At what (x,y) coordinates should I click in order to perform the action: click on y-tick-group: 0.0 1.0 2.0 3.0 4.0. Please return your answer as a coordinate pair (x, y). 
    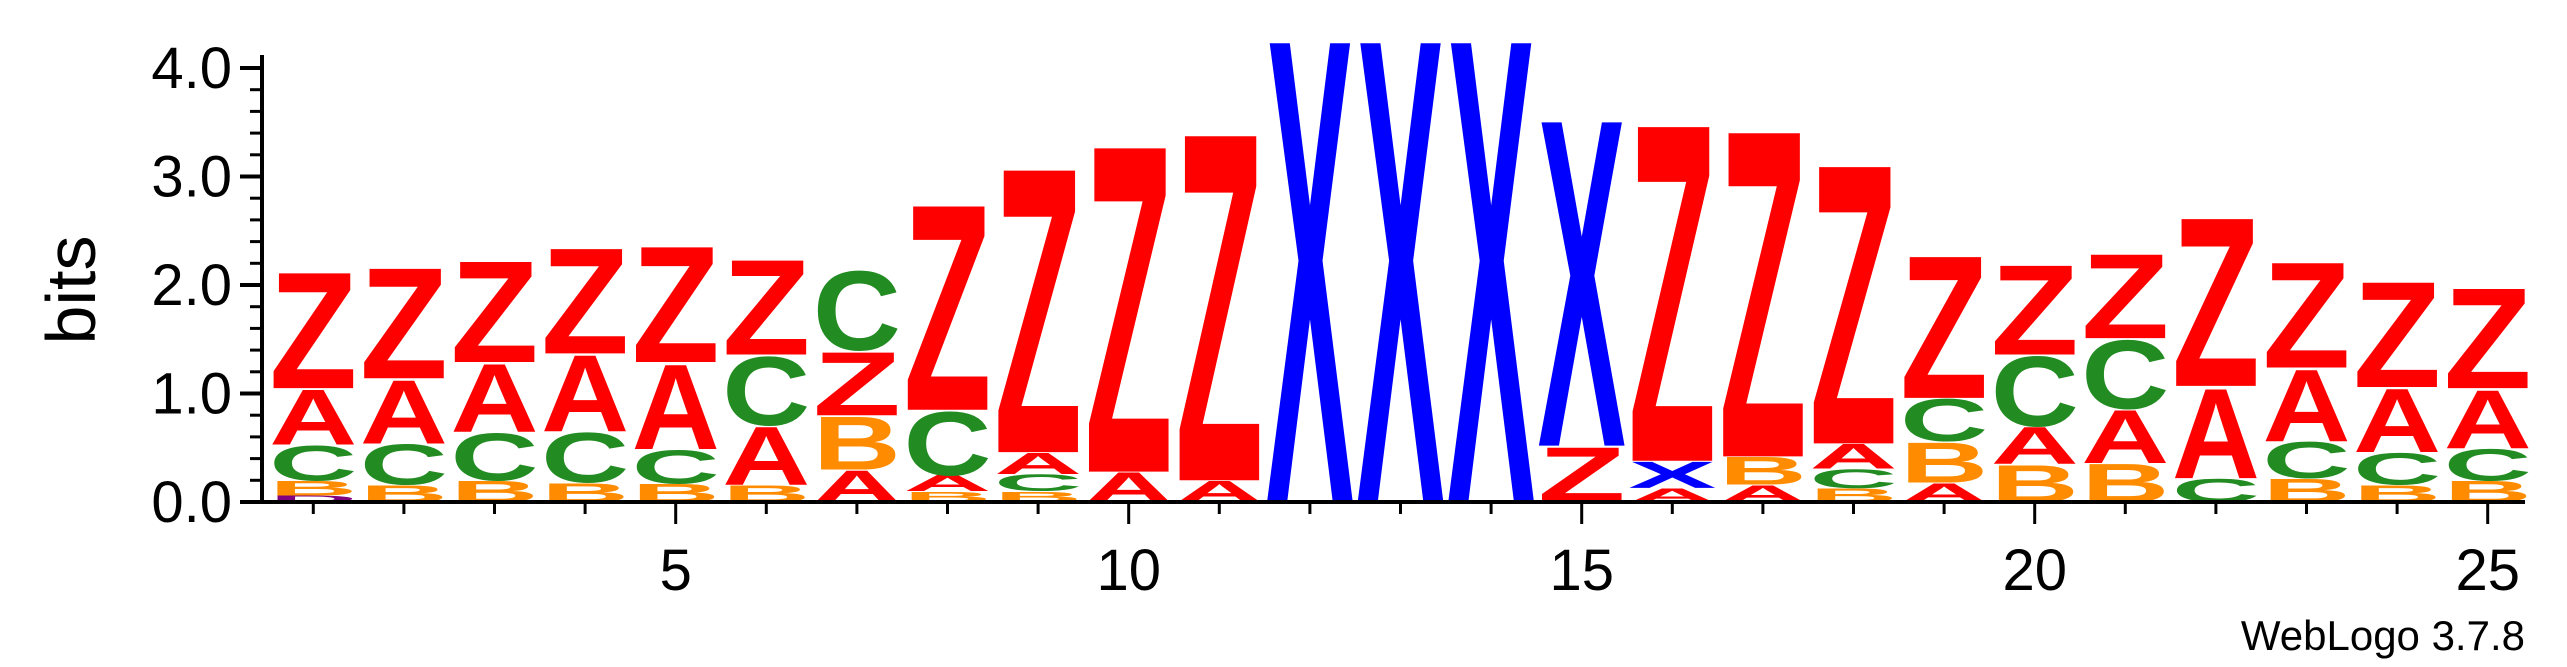
    Looking at the image, I should click on (206, 285).